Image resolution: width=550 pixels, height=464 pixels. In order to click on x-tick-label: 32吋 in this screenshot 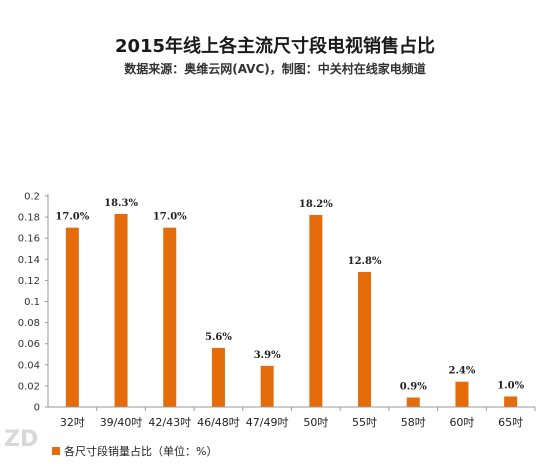, I will do `click(72, 422)`.